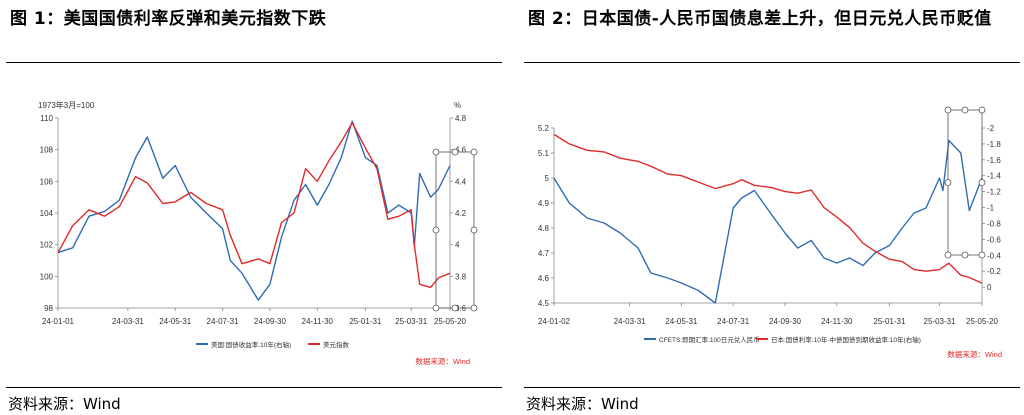  Describe the element at coordinates (544, 303) in the screenshot. I see `left-tick-label: 4.5` at that location.